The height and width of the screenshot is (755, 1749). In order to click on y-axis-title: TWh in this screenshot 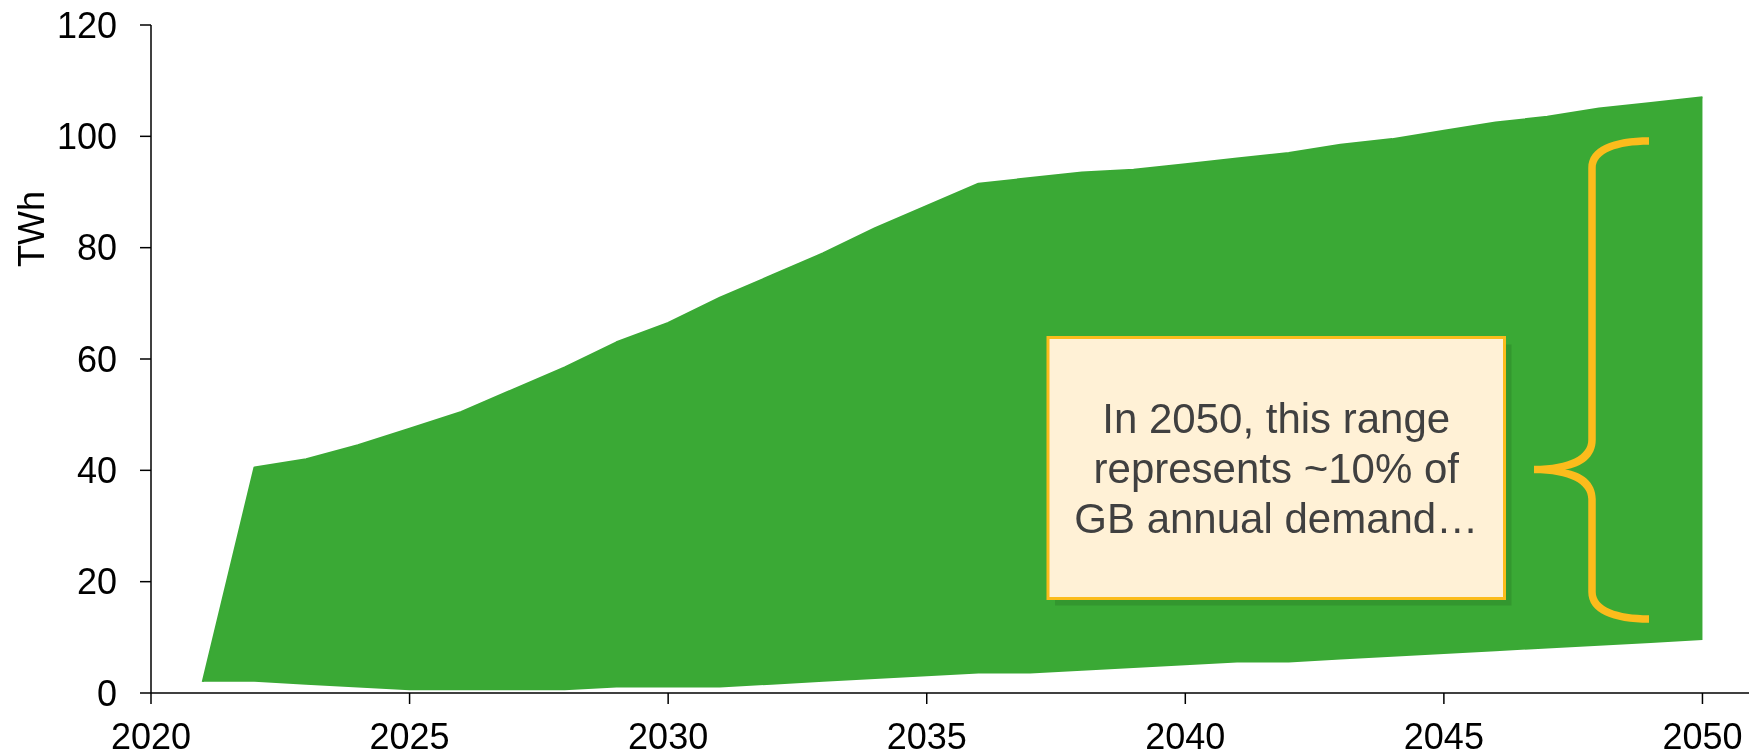, I will do `click(31, 229)`.